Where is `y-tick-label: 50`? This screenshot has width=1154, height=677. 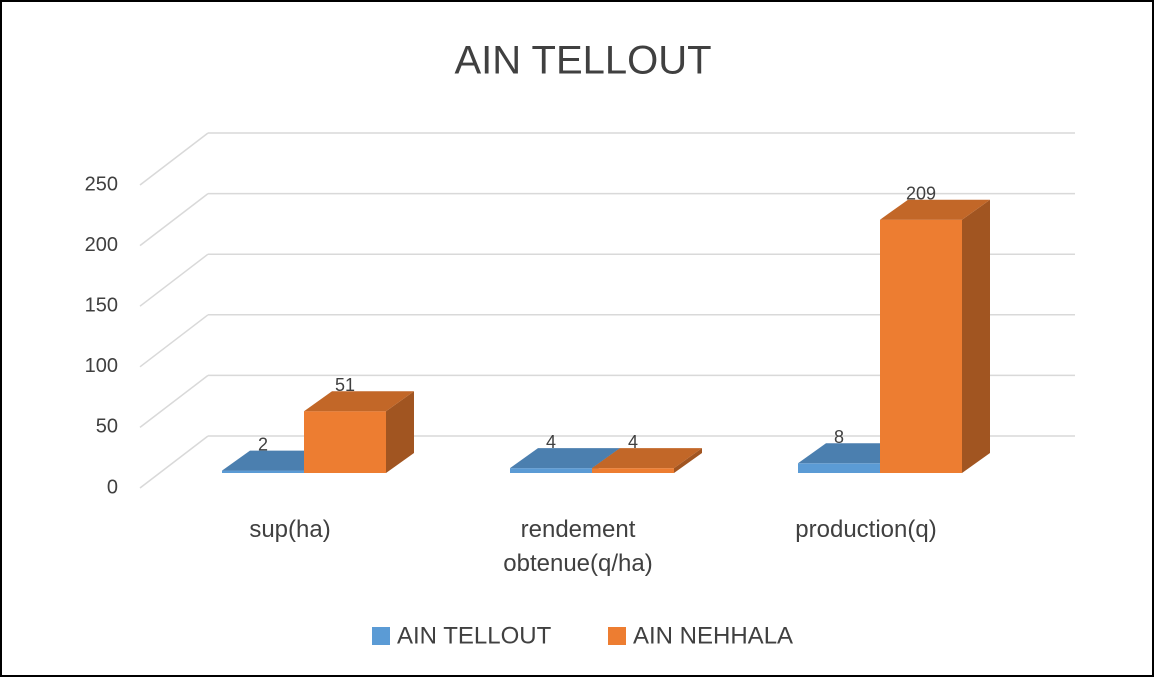 y-tick-label: 50 is located at coordinates (107, 427).